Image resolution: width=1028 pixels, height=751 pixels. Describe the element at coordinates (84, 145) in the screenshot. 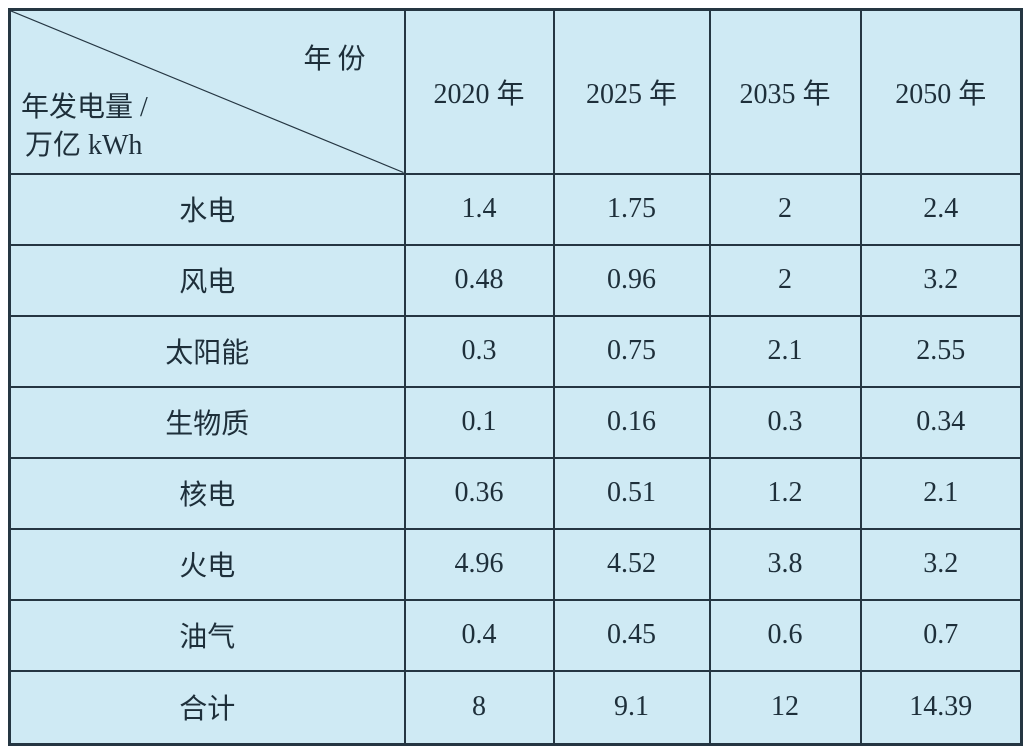

I see `corner-label-metric-line2: 万亿 kWh` at that location.